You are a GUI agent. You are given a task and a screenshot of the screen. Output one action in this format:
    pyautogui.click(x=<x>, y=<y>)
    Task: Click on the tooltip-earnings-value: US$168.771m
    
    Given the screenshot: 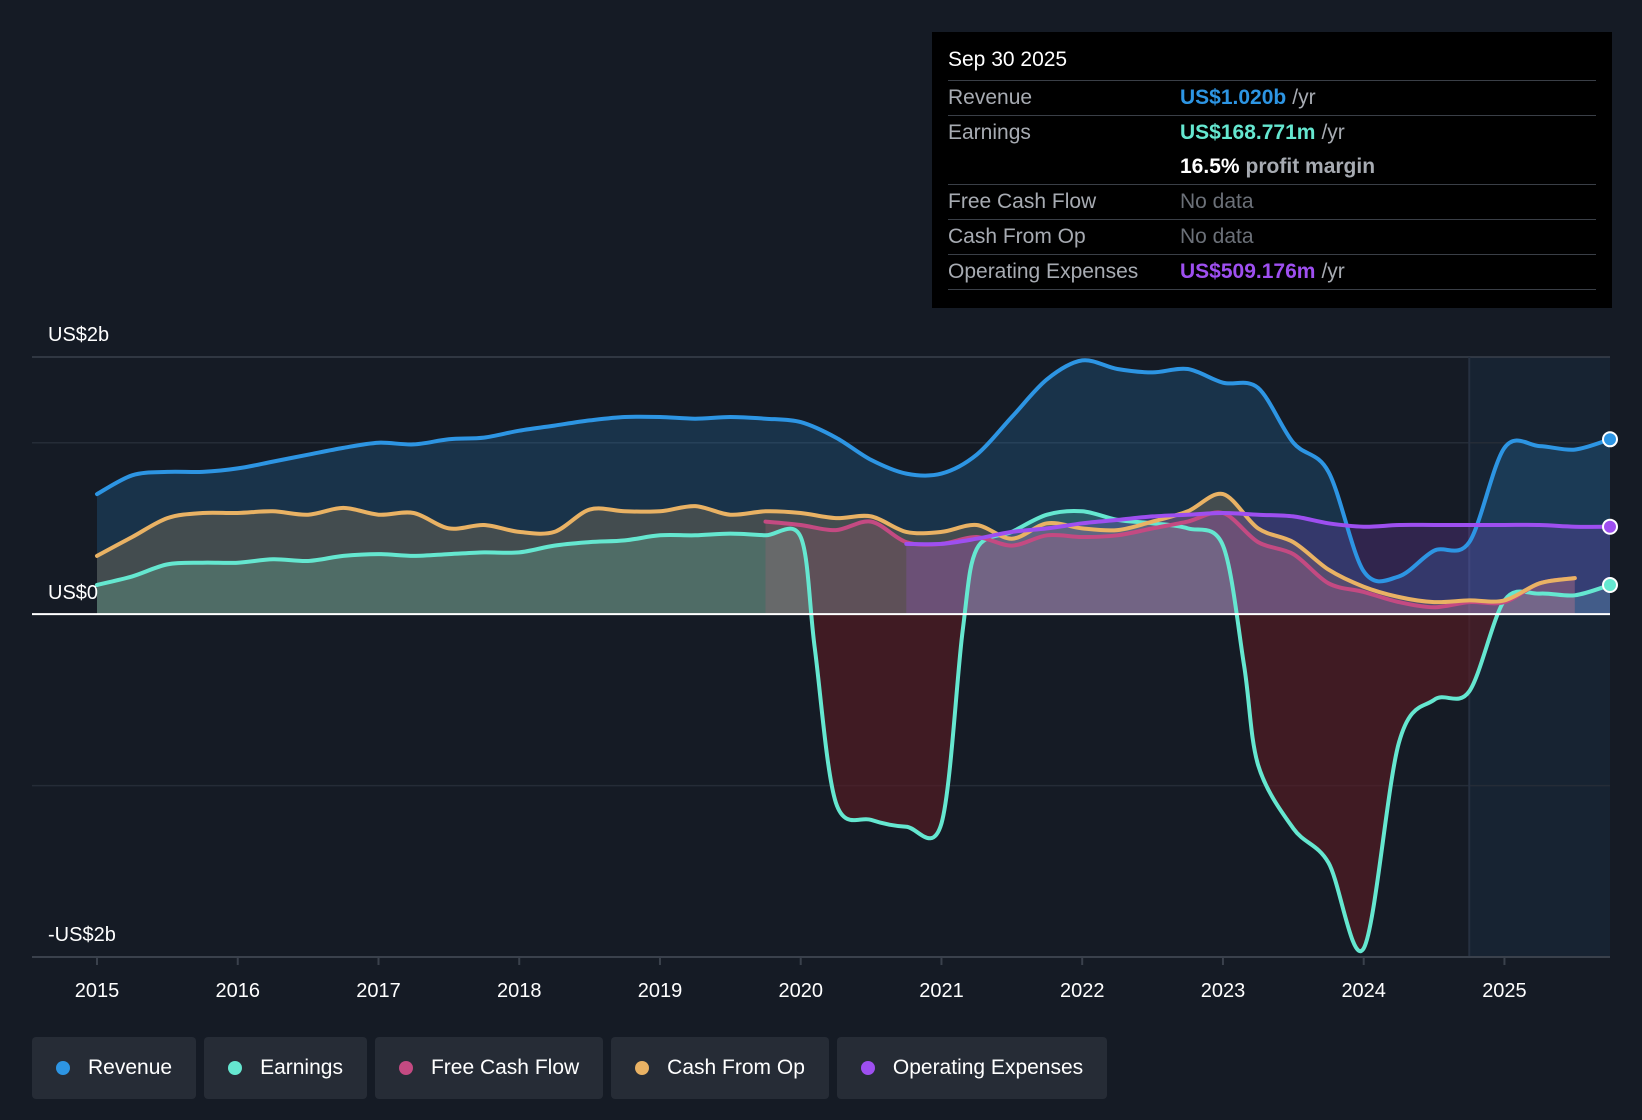 What is the action you would take?
    pyautogui.click(x=1248, y=132)
    